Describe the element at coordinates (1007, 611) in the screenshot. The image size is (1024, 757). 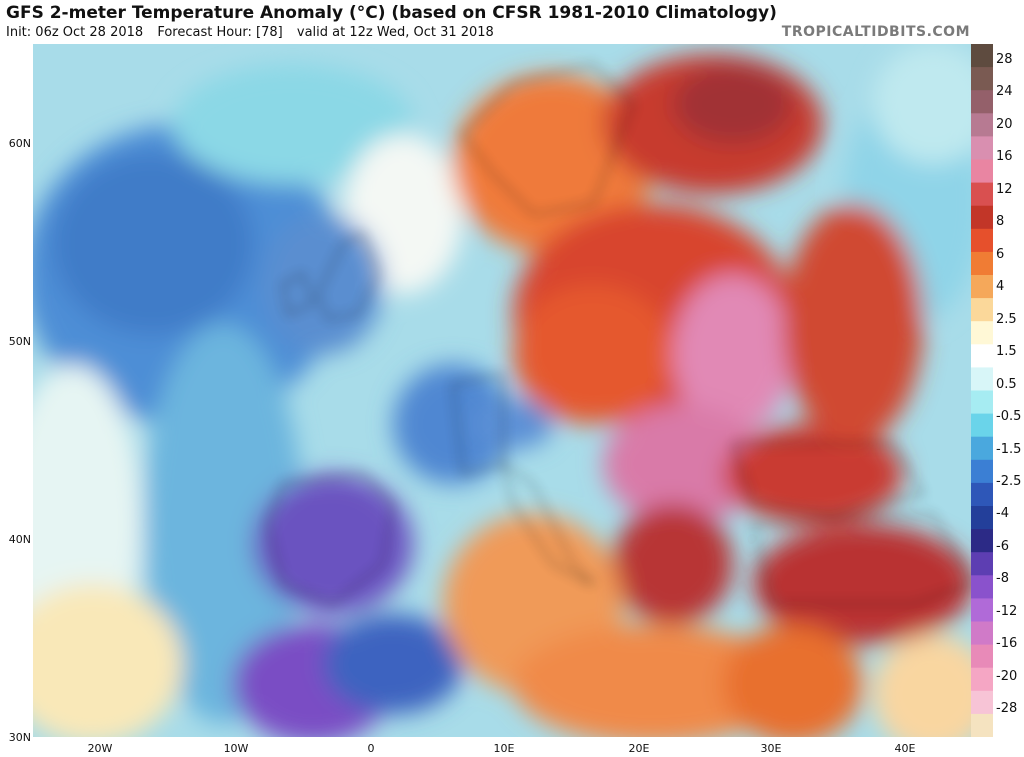
I see `colorbar-label: -12` at that location.